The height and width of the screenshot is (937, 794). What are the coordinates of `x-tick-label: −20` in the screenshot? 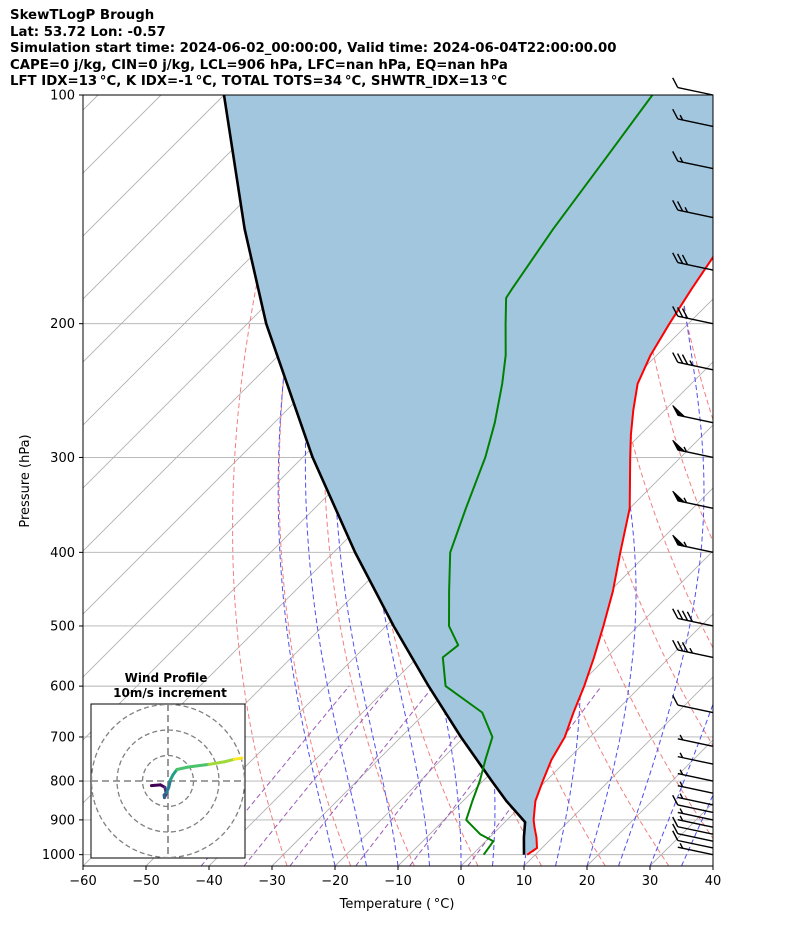 It's located at (334, 881).